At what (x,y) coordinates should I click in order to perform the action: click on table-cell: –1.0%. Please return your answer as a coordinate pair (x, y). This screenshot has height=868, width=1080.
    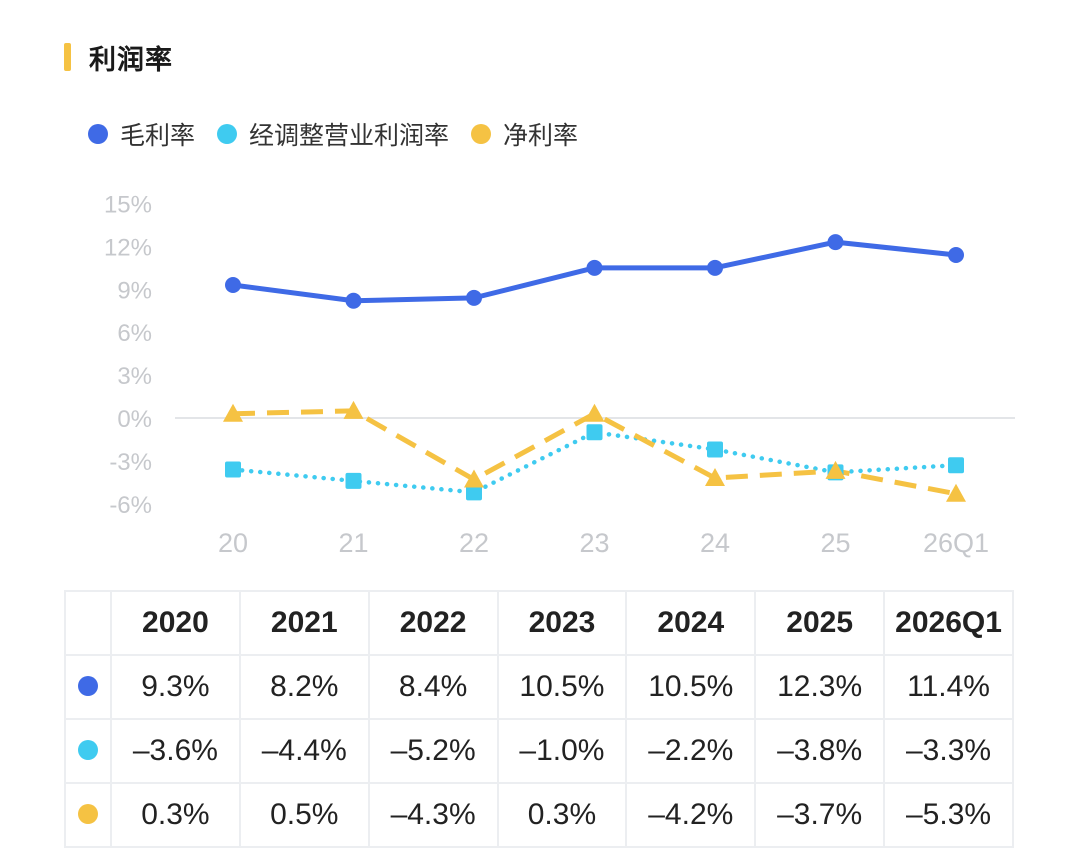
    Looking at the image, I should click on (562, 751).